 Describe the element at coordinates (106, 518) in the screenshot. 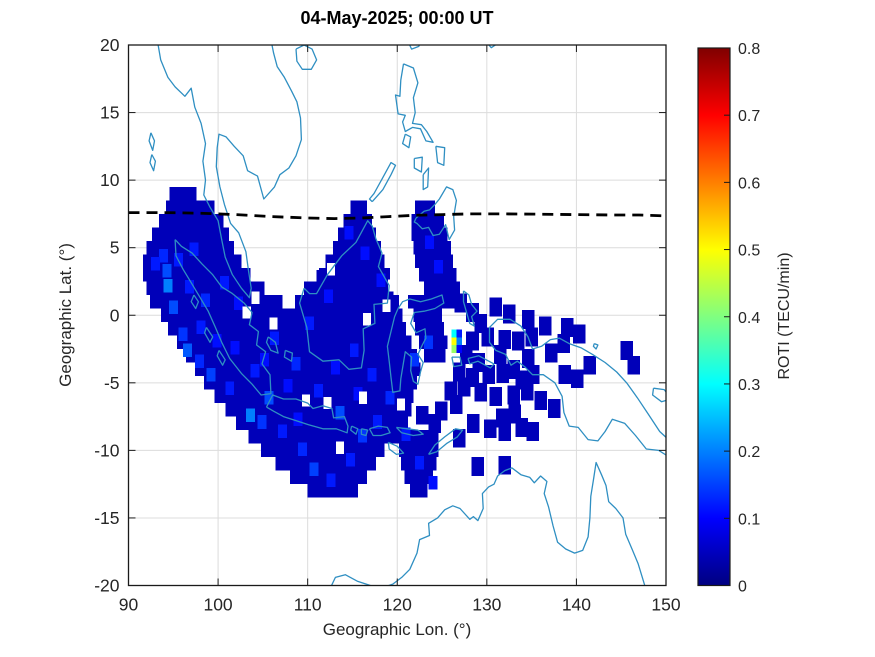

I see `y-tick-label: -15` at that location.